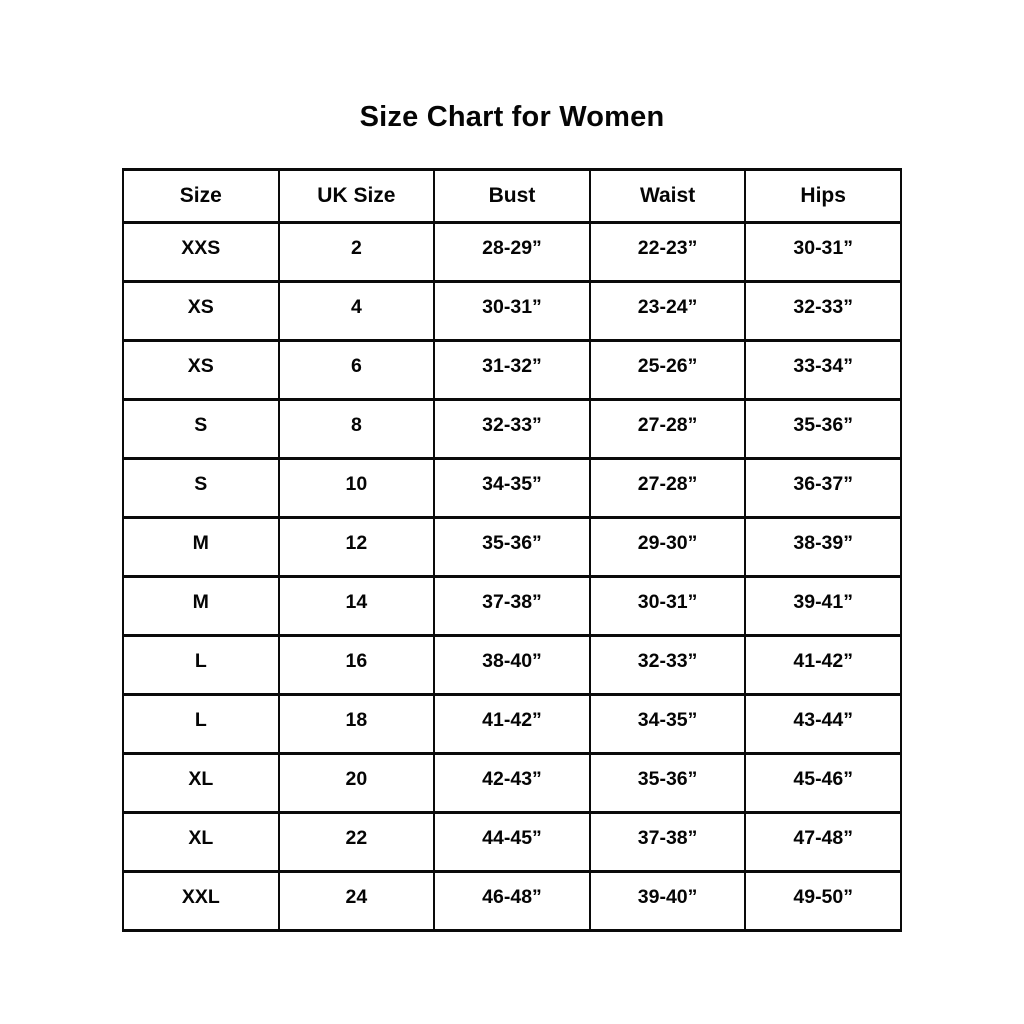  Describe the element at coordinates (201, 901) in the screenshot. I see `table-cell: XXL` at that location.